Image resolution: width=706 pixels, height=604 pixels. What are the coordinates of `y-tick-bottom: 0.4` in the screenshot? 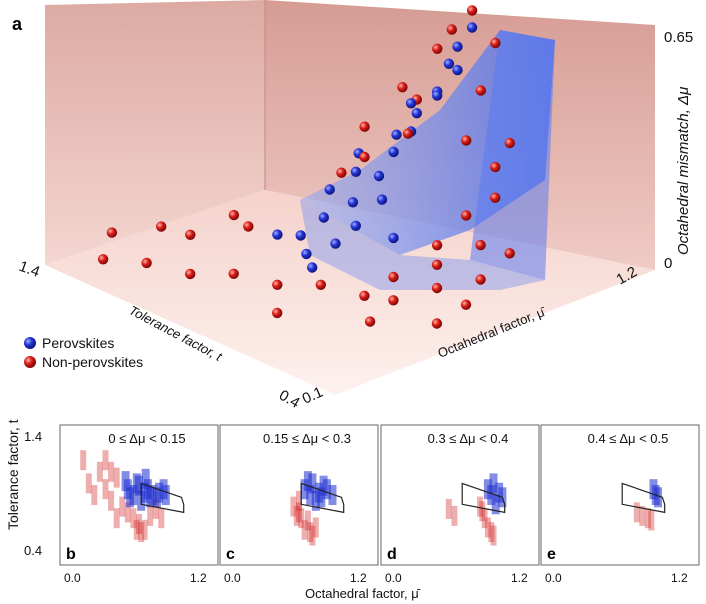 It's located at (289, 399).